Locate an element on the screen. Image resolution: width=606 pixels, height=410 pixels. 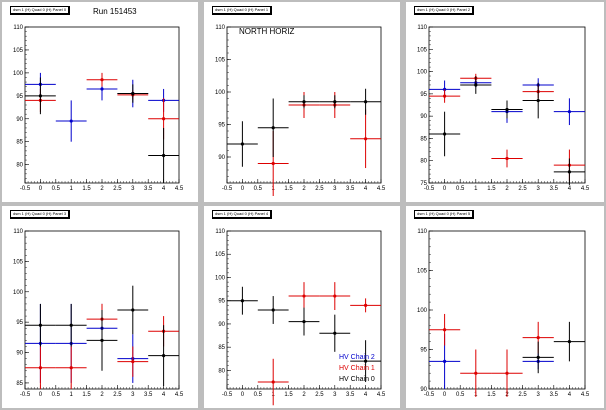
panel-title: dsm 1 (H) Quad 0 (H) Panel 1 is located at coordinates (242, 10).